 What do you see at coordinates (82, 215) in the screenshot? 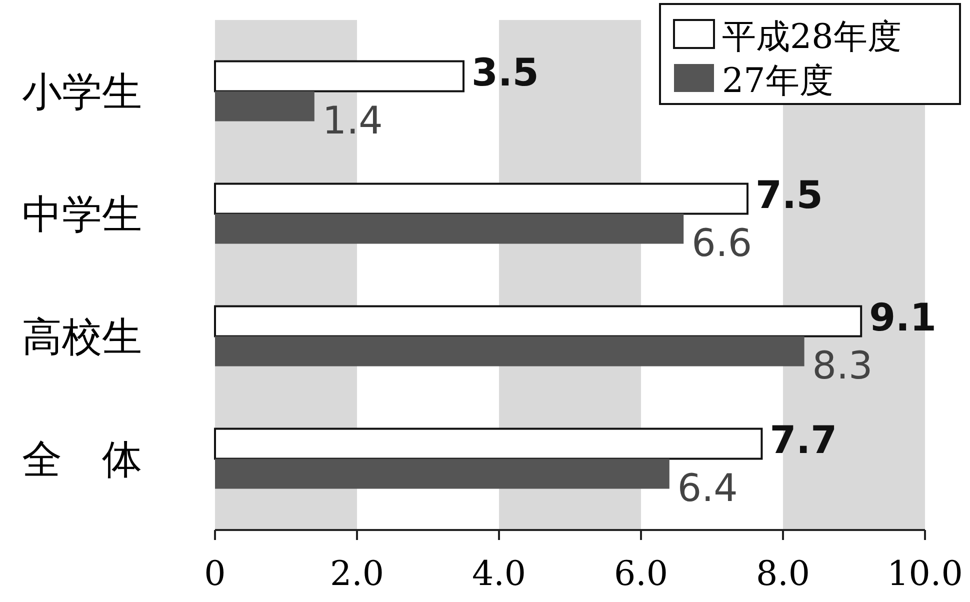
I see `y-tick-label: 中学生` at bounding box center [82, 215].